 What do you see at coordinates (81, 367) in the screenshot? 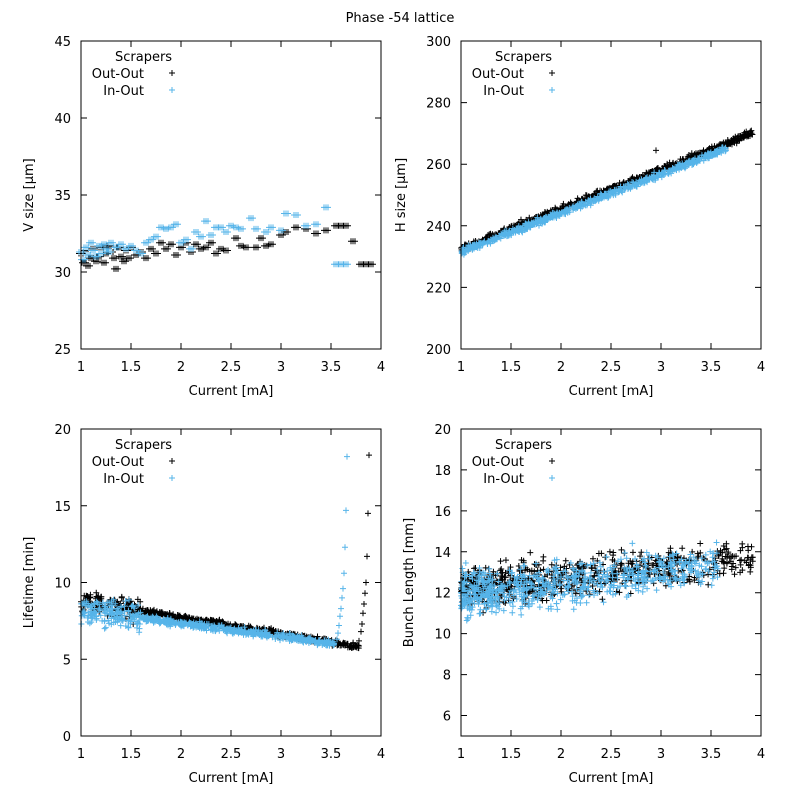
I see `x-tick-label: 1` at bounding box center [81, 367].